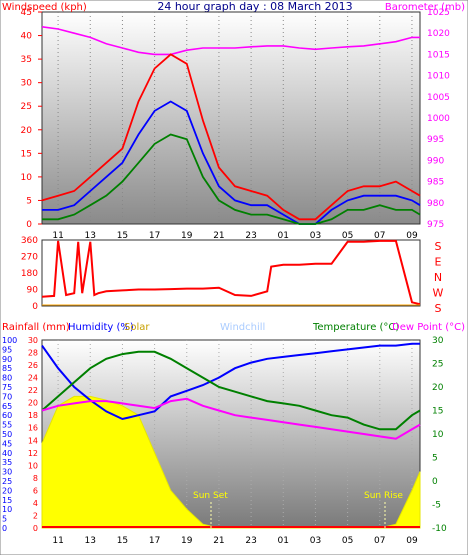  What do you see at coordinates (439, 529) in the screenshot?
I see `temp-tick-label: -10` at bounding box center [439, 529].